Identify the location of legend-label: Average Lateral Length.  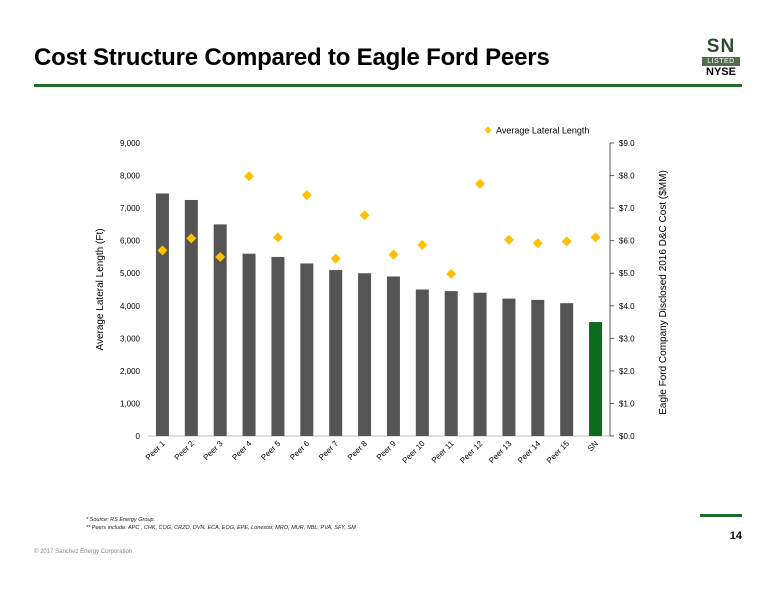
(542, 131).